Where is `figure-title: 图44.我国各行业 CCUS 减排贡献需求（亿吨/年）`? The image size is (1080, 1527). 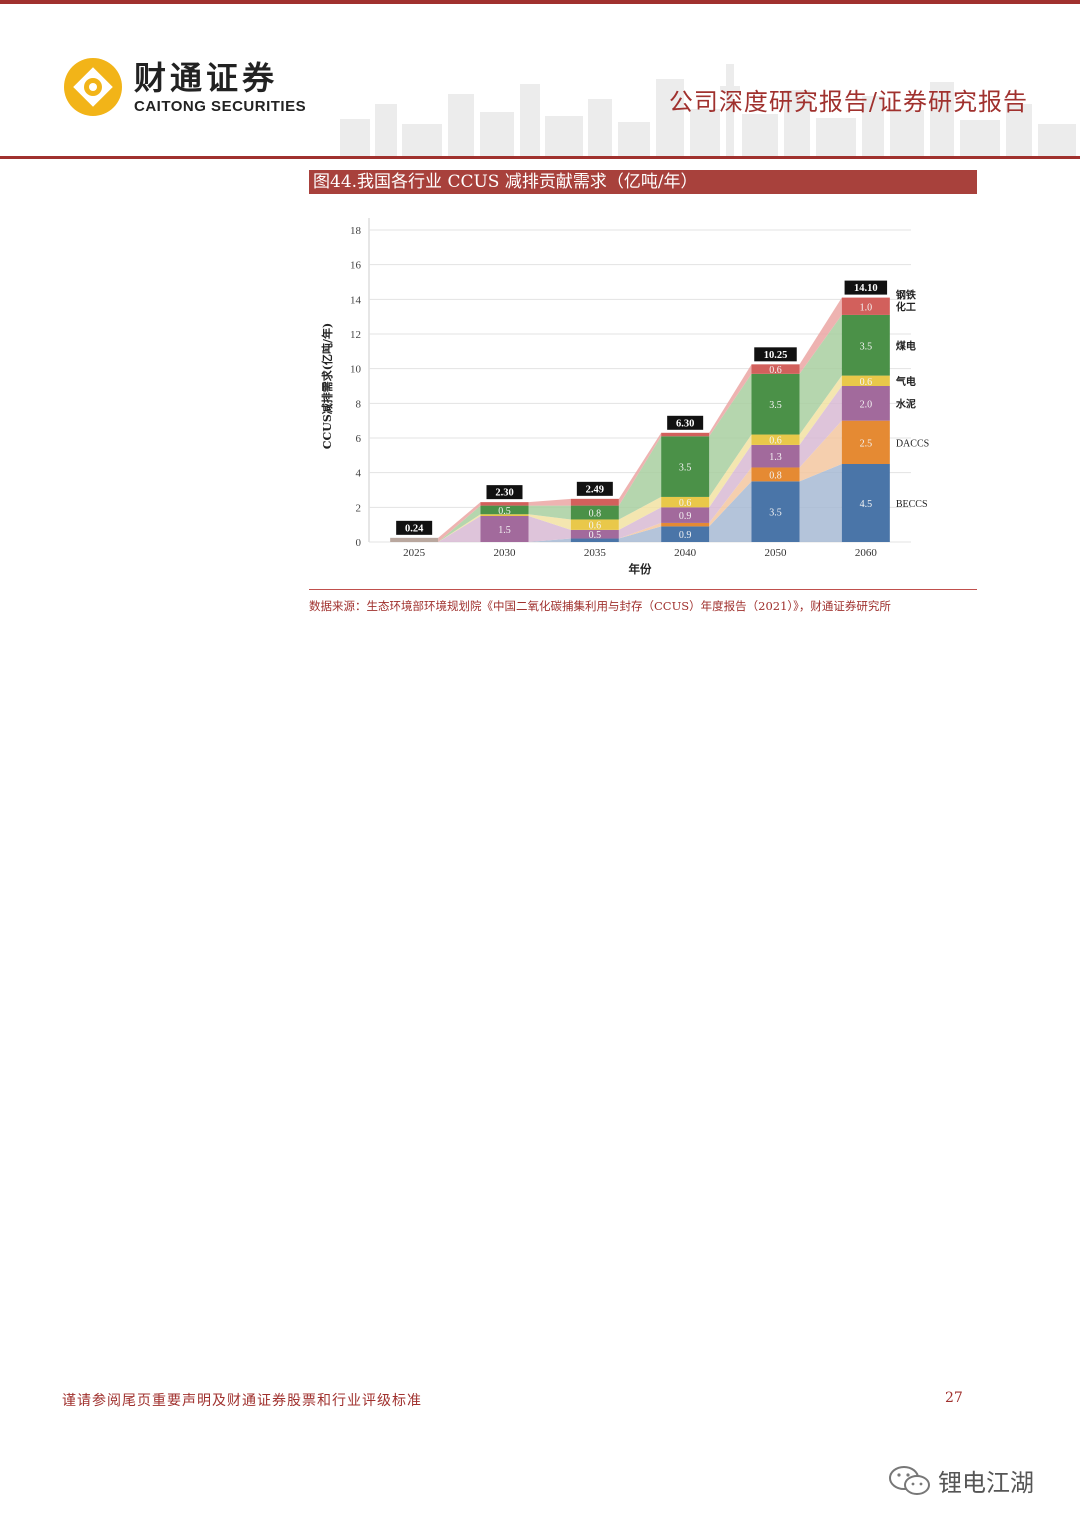
figure-title: 图44.我国各行业 CCUS 减排贡献需求（亿吨/年） is located at coordinates (643, 182).